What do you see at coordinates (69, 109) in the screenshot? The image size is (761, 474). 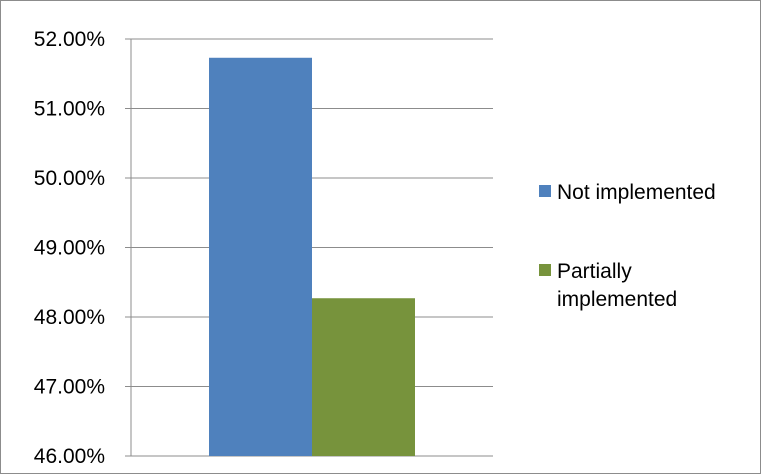 I see `y-tick-label: 51.00%` at bounding box center [69, 109].